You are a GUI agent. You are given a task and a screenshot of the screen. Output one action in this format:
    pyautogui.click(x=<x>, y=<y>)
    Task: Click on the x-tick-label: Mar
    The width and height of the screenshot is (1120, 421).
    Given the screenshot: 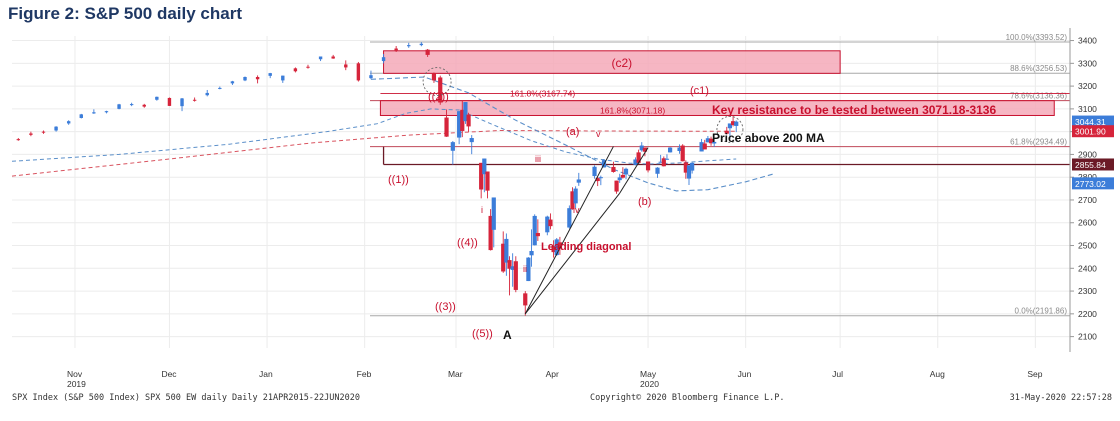 What is the action you would take?
    pyautogui.click(x=455, y=374)
    